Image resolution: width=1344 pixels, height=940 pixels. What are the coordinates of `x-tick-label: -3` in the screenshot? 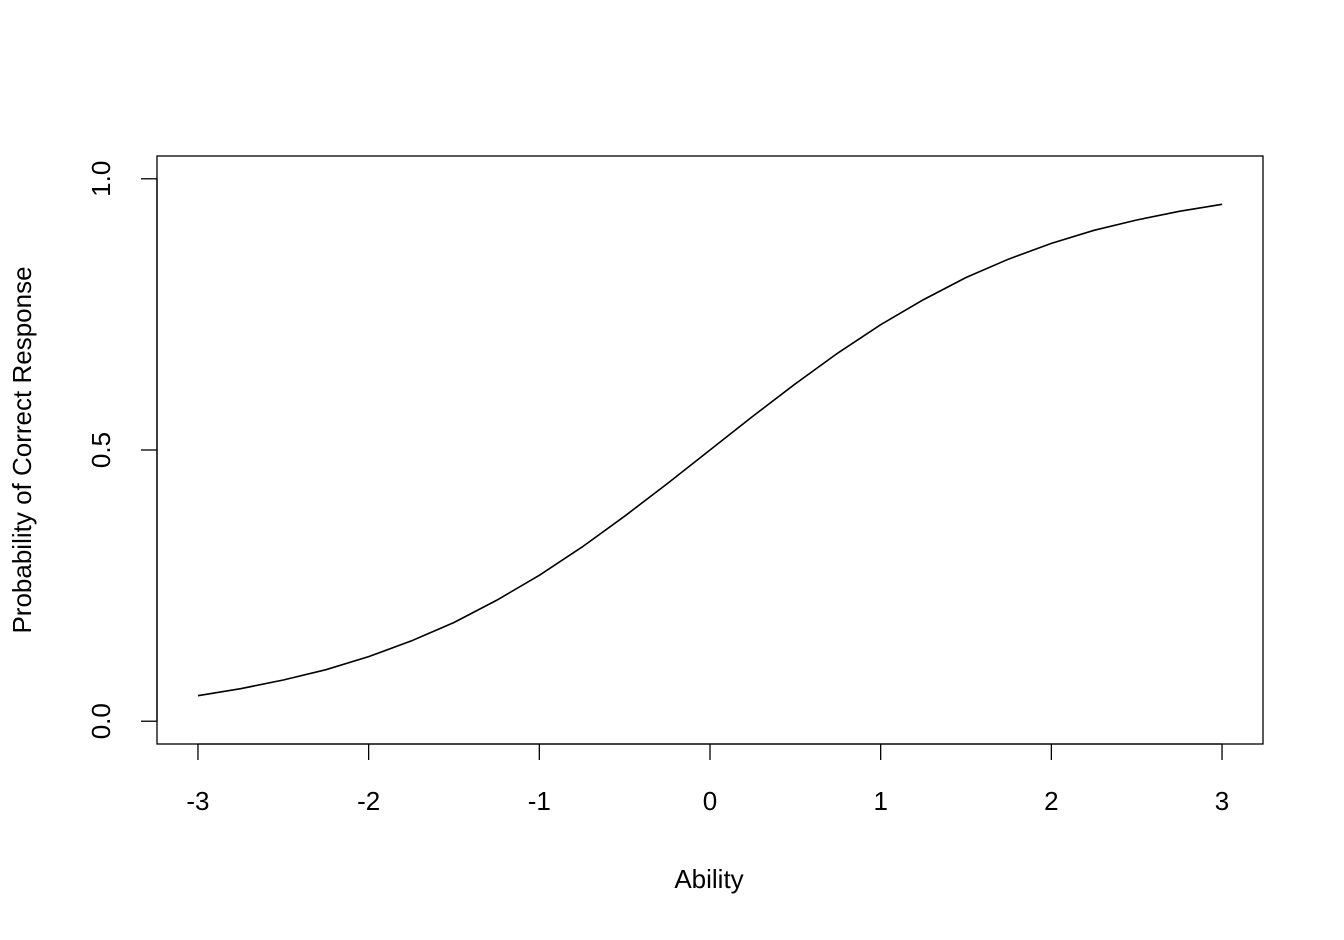 It's located at (197, 801).